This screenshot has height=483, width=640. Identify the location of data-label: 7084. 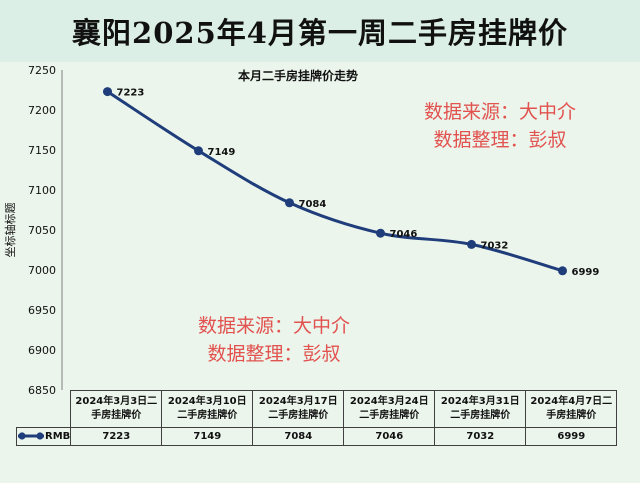
(313, 204).